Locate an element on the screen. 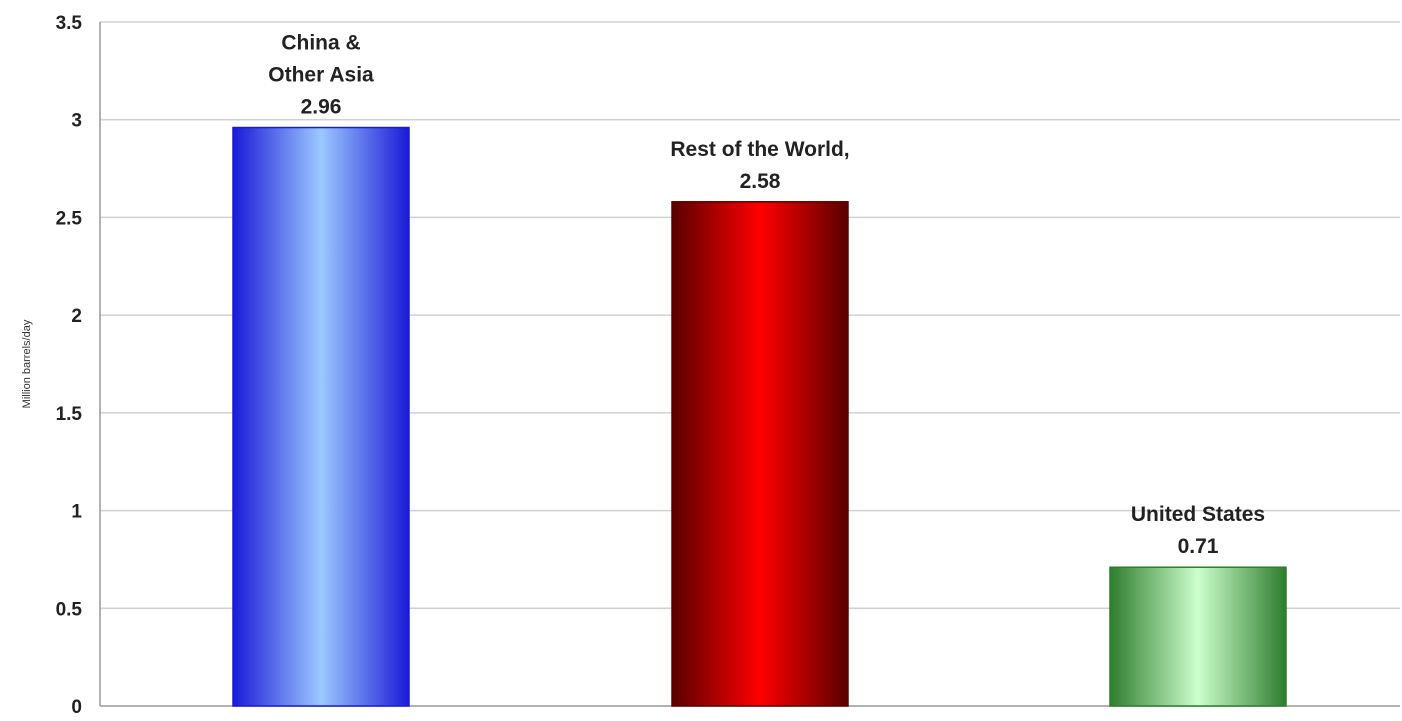 This screenshot has width=1402, height=721. y-tick-label: 0.5 is located at coordinates (69, 609).